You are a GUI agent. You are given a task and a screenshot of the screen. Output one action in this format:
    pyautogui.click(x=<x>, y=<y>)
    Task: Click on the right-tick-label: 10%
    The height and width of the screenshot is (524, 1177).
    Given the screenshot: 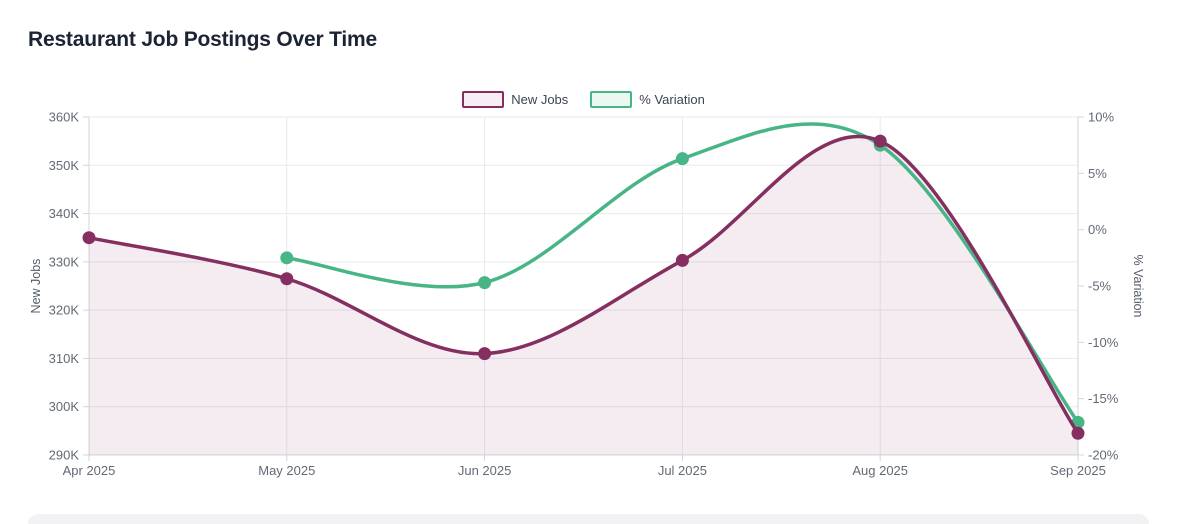 What is the action you would take?
    pyautogui.click(x=1101, y=117)
    